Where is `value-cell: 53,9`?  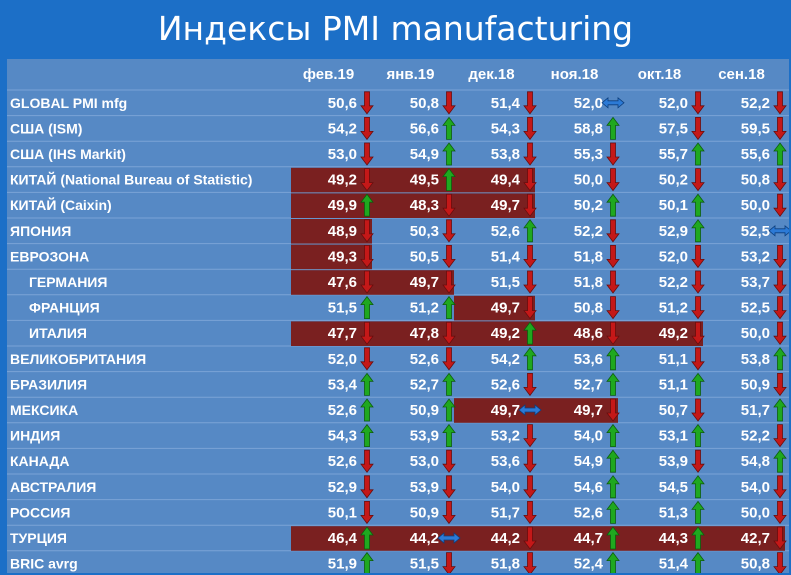 value-cell: 53,9 is located at coordinates (433, 435).